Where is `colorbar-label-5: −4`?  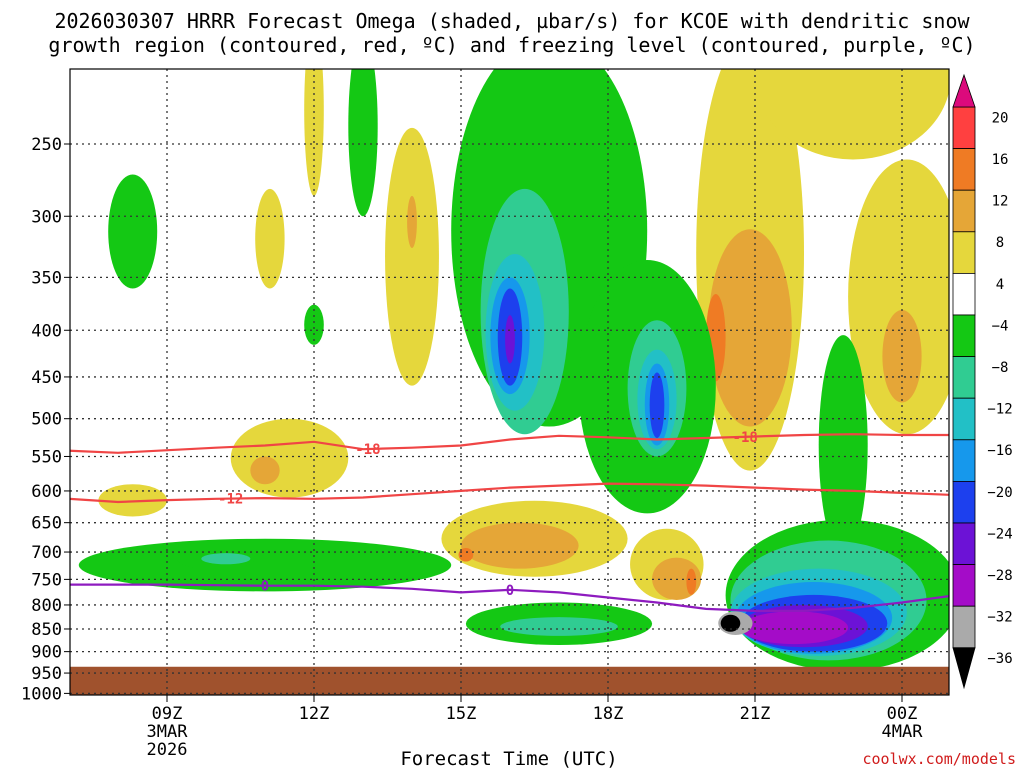 colorbar-label-5: −4 is located at coordinates (1000, 326).